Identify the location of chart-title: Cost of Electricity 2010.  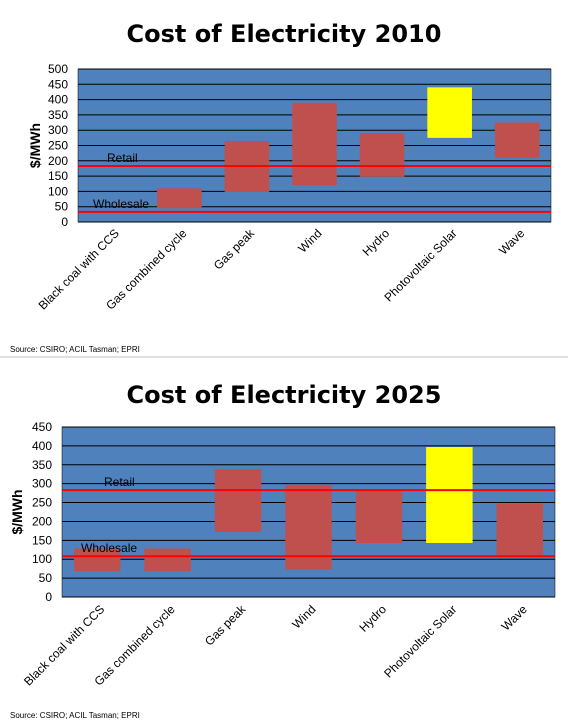
(284, 34).